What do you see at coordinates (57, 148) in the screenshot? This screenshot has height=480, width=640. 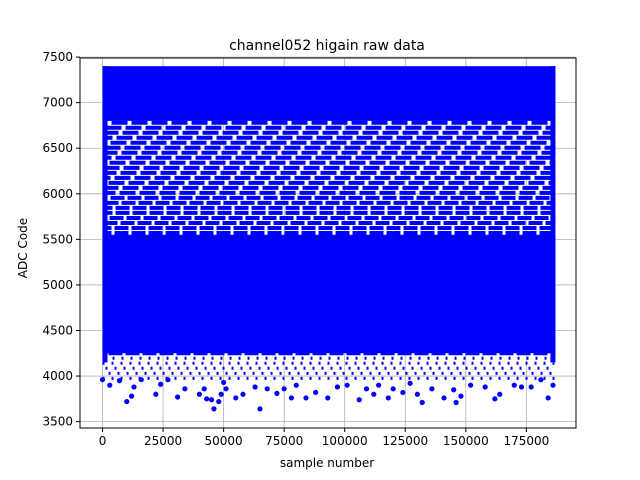 I see `y-tick-label: 6500` at bounding box center [57, 148].